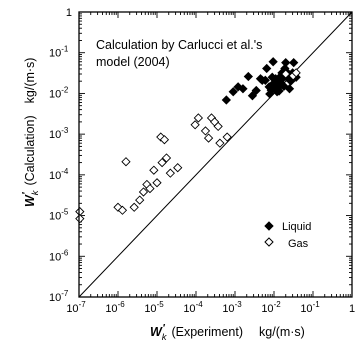 The height and width of the screenshot is (347, 358). Describe the element at coordinates (165, 337) in the screenshot. I see `x-axis-subscript: k` at that location.